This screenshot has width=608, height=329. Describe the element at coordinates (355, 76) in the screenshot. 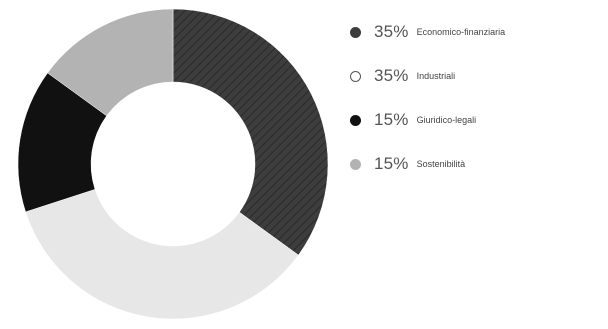

I see `legend-marker-industriali` at that location.